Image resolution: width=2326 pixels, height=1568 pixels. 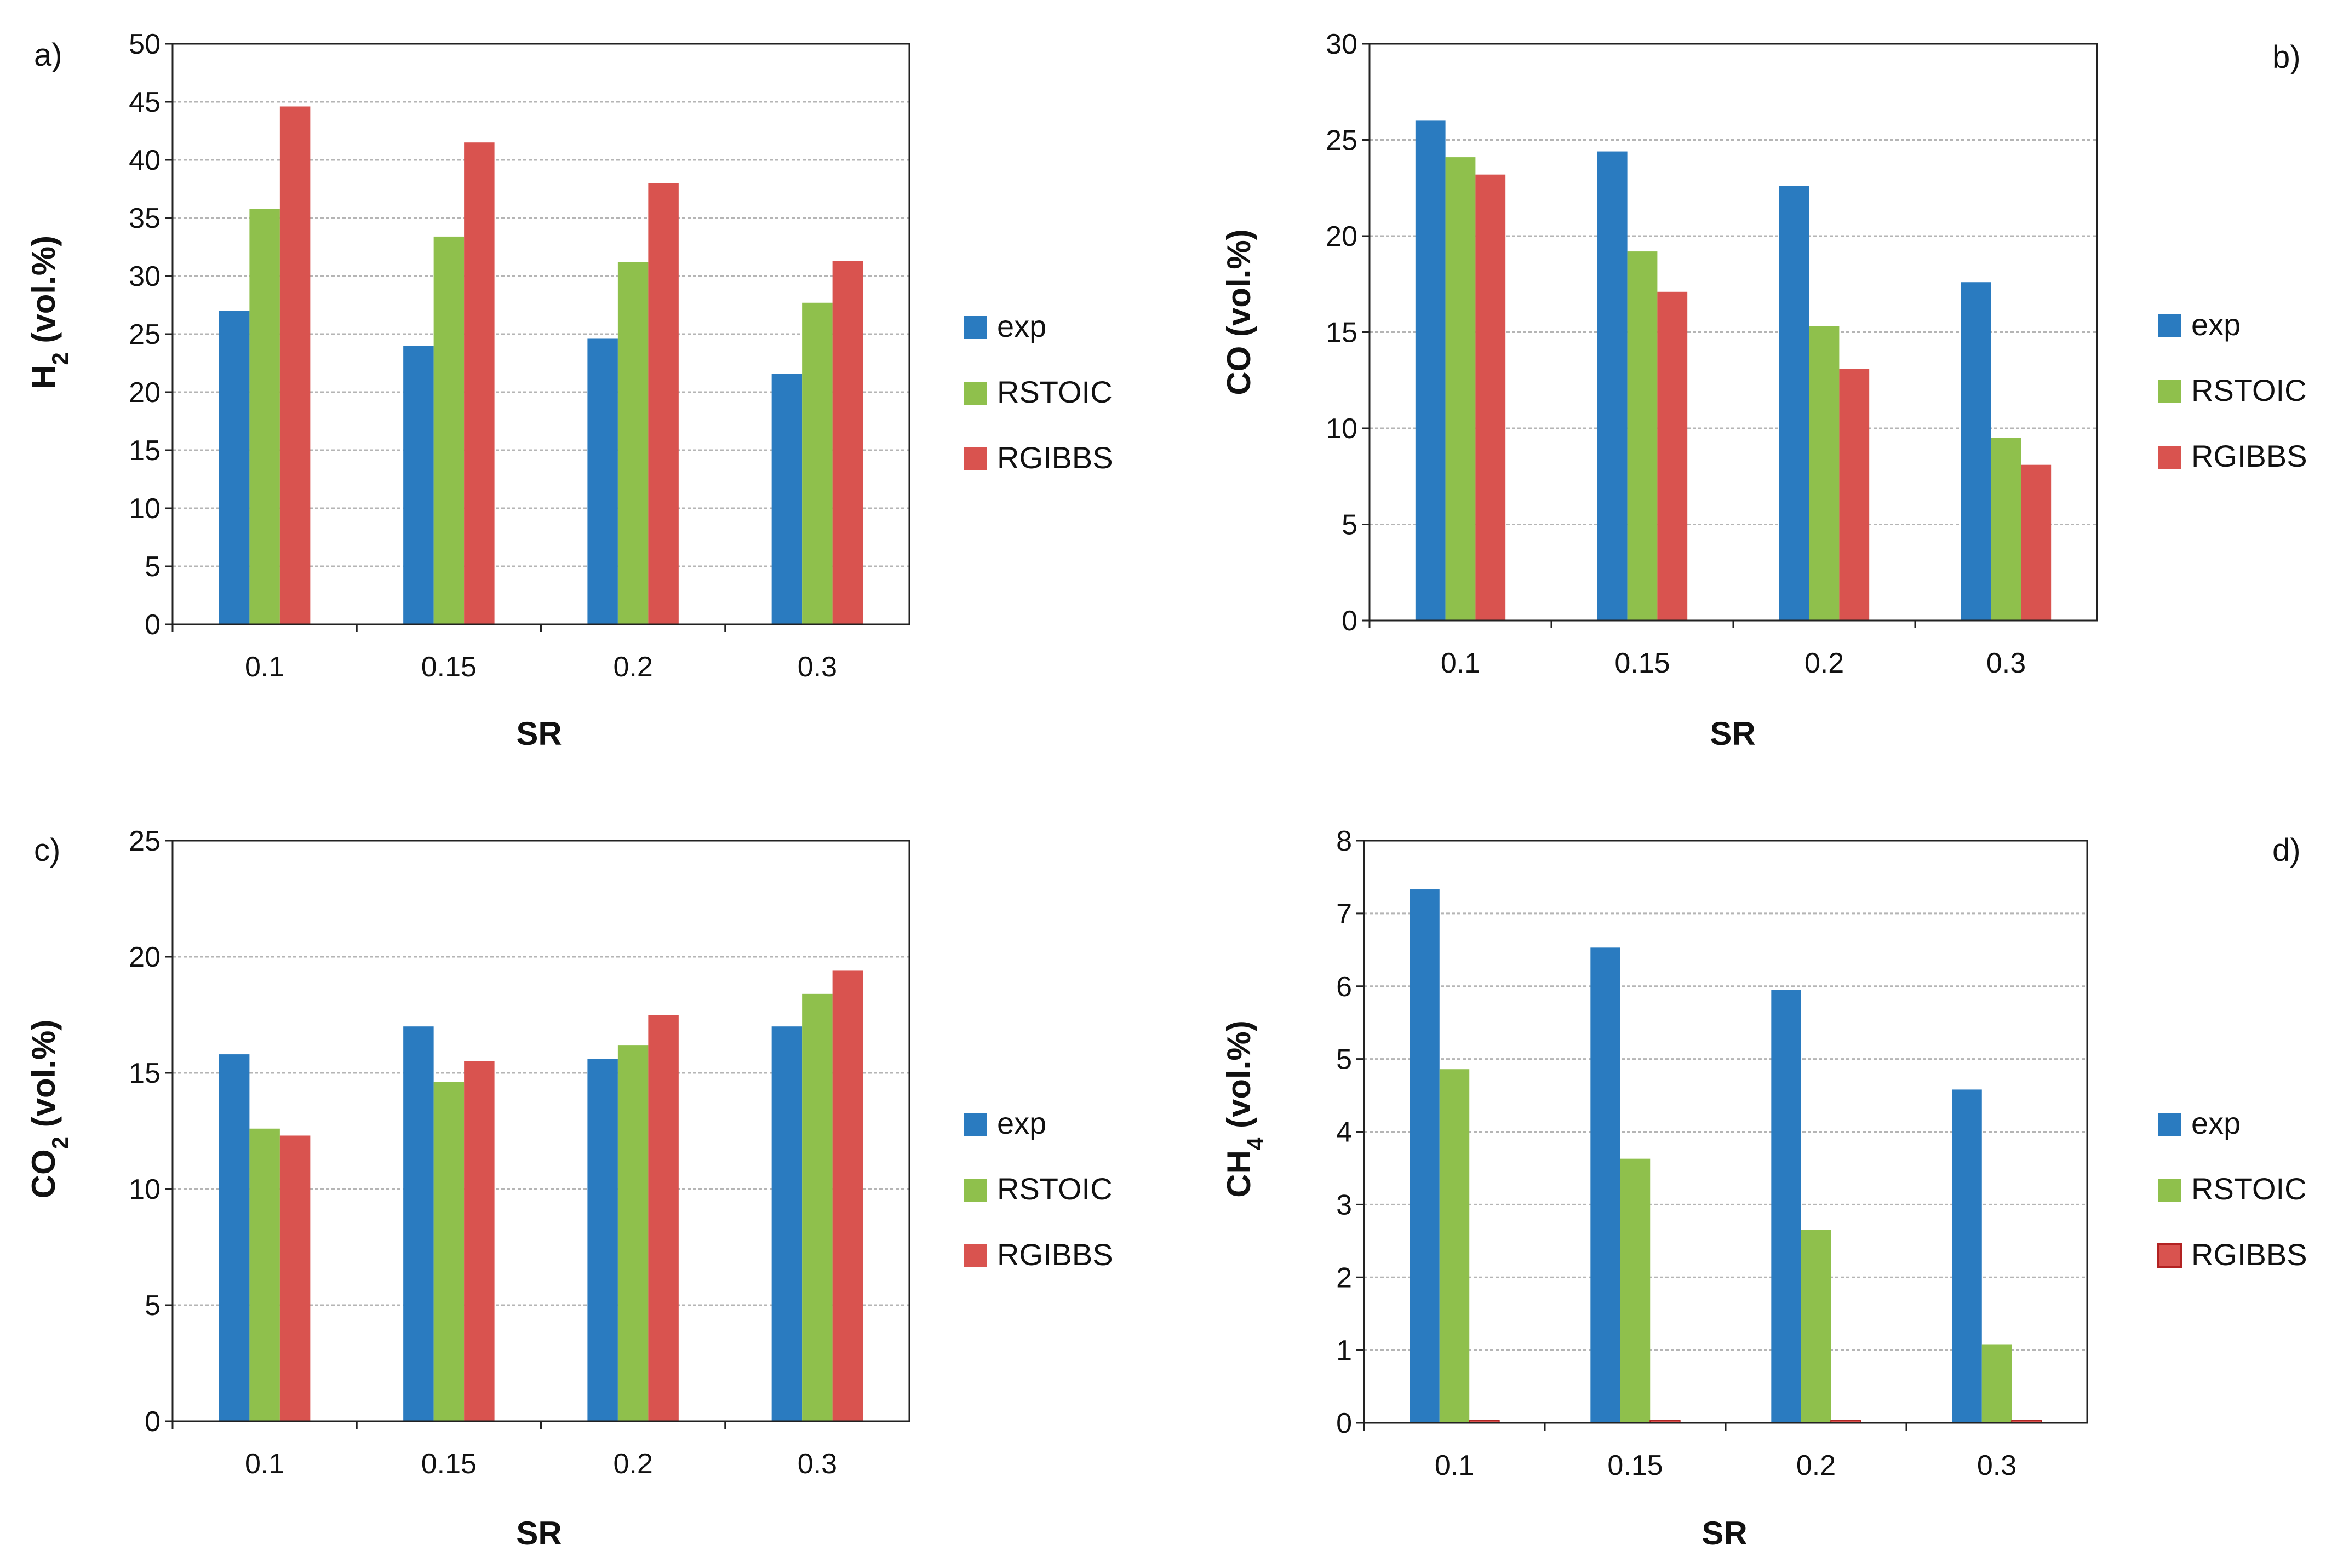 What do you see at coordinates (1344, 987) in the screenshot?
I see `y-tick-label: 6` at bounding box center [1344, 987].